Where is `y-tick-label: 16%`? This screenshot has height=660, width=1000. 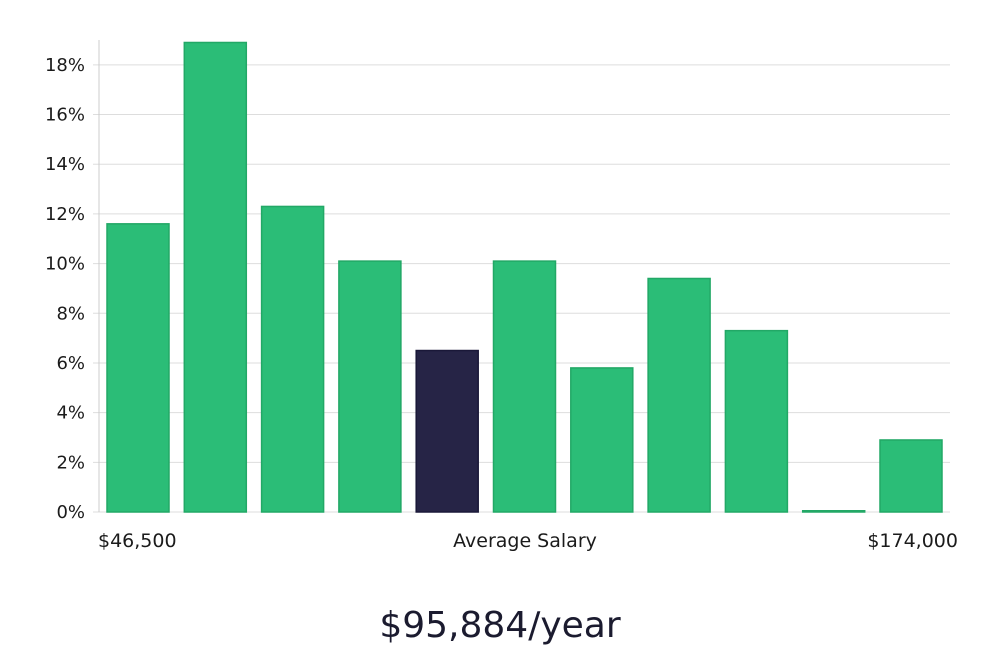
y-tick-label: 16% is located at coordinates (65, 115).